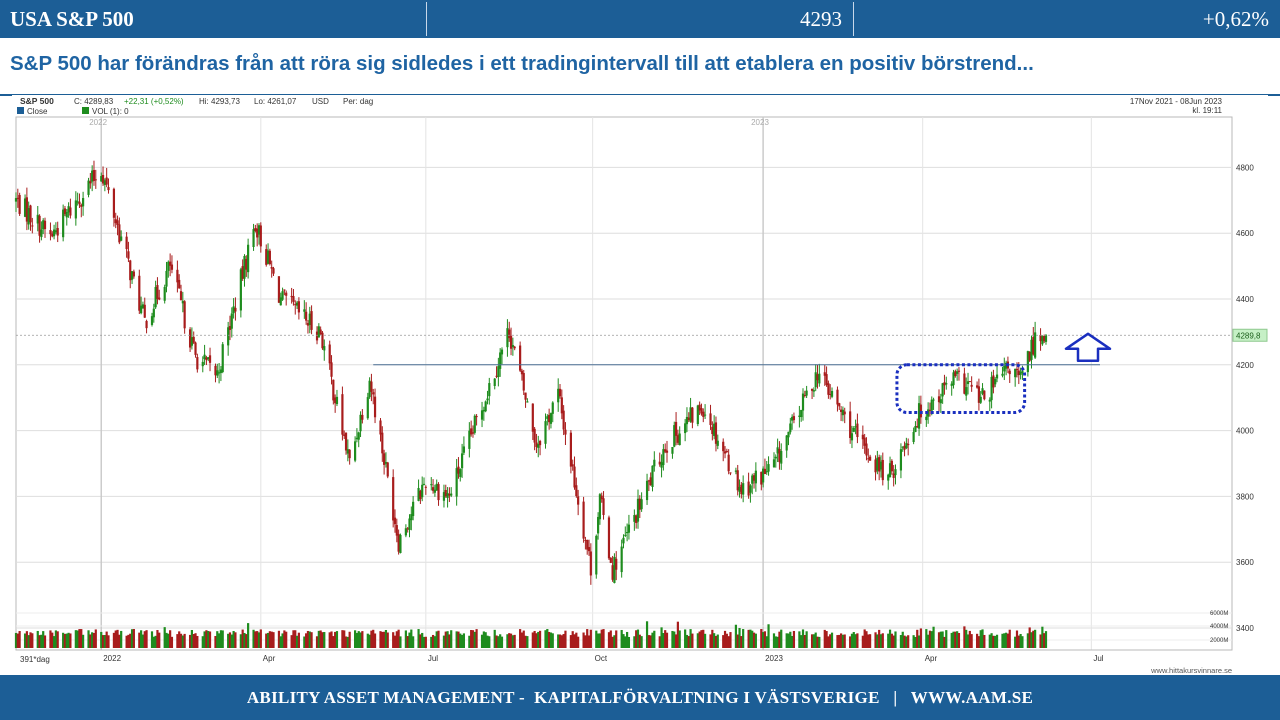 This screenshot has height=720, width=1280. I want to click on info-period: Per: dag, so click(358, 101).